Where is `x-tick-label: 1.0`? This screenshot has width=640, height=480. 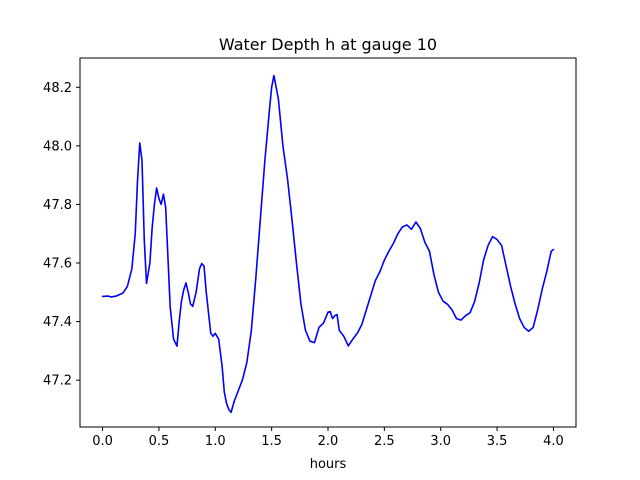
x-tick-label: 1.0 is located at coordinates (215, 441).